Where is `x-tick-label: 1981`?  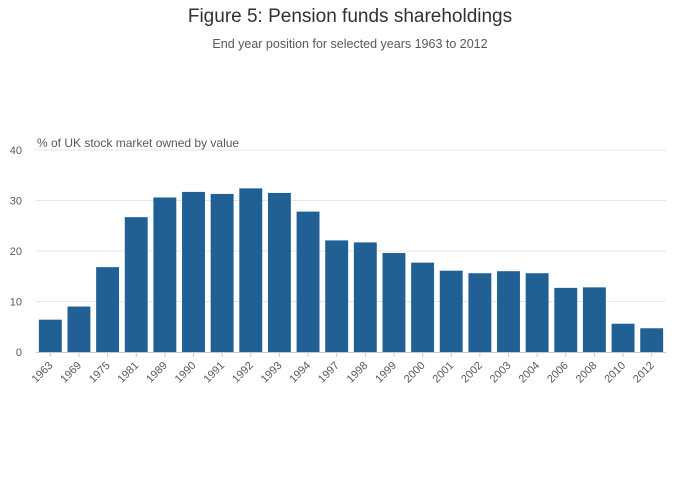
x-tick-label: 1981 is located at coordinates (129, 373).